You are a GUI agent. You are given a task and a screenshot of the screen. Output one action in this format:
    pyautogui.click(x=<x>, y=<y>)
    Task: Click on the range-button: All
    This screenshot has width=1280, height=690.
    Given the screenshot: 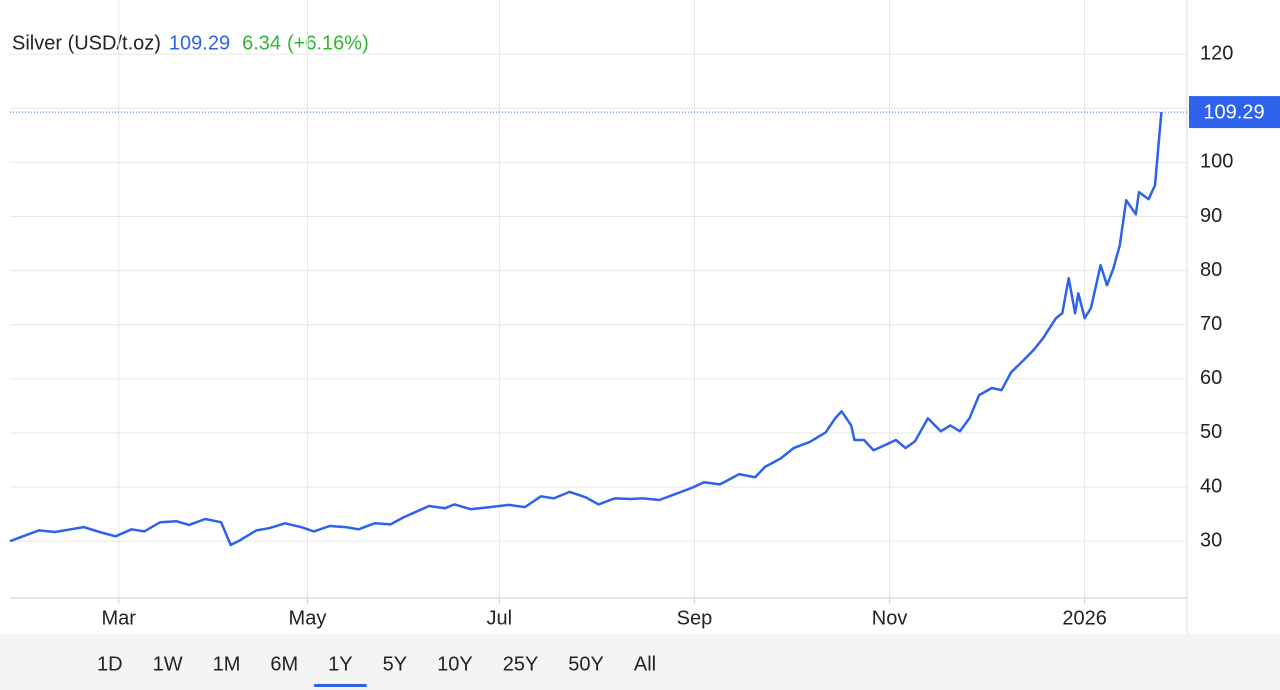 What is the action you would take?
    pyautogui.click(x=645, y=664)
    